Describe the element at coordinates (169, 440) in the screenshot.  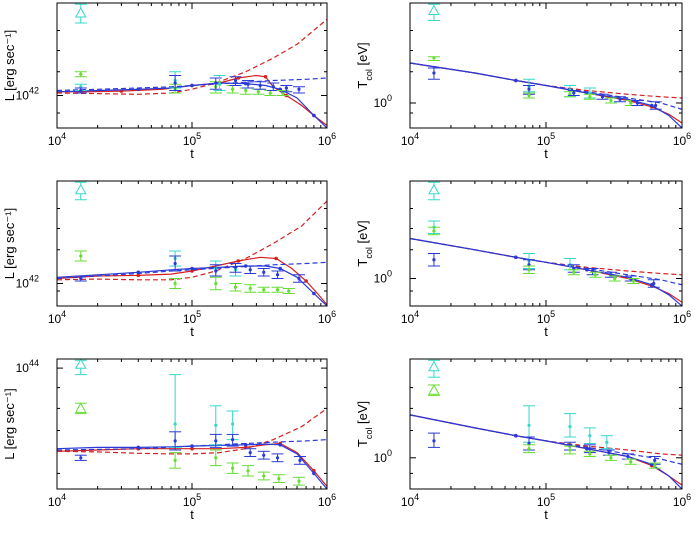
I see `panel-bottom-left: 104 105 106 1044 t L [erg sec⁻¹]` at that location.